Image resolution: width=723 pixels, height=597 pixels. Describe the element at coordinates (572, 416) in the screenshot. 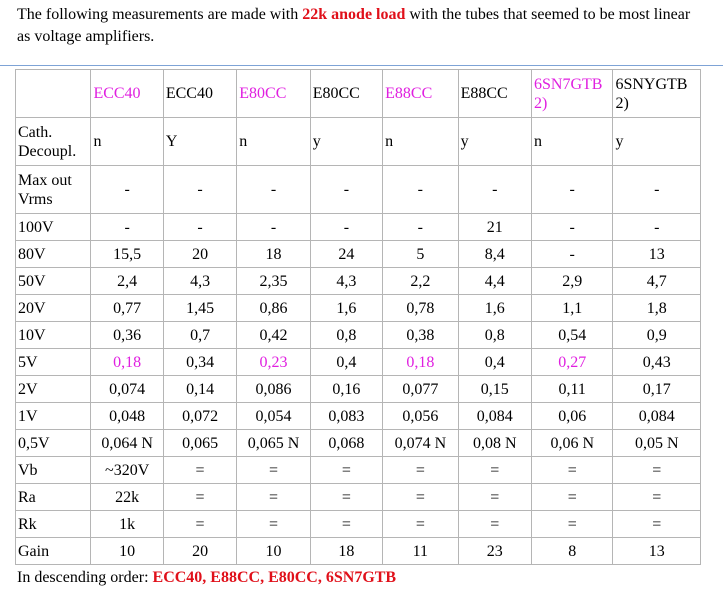

I see `table-cell: 0,06` at that location.